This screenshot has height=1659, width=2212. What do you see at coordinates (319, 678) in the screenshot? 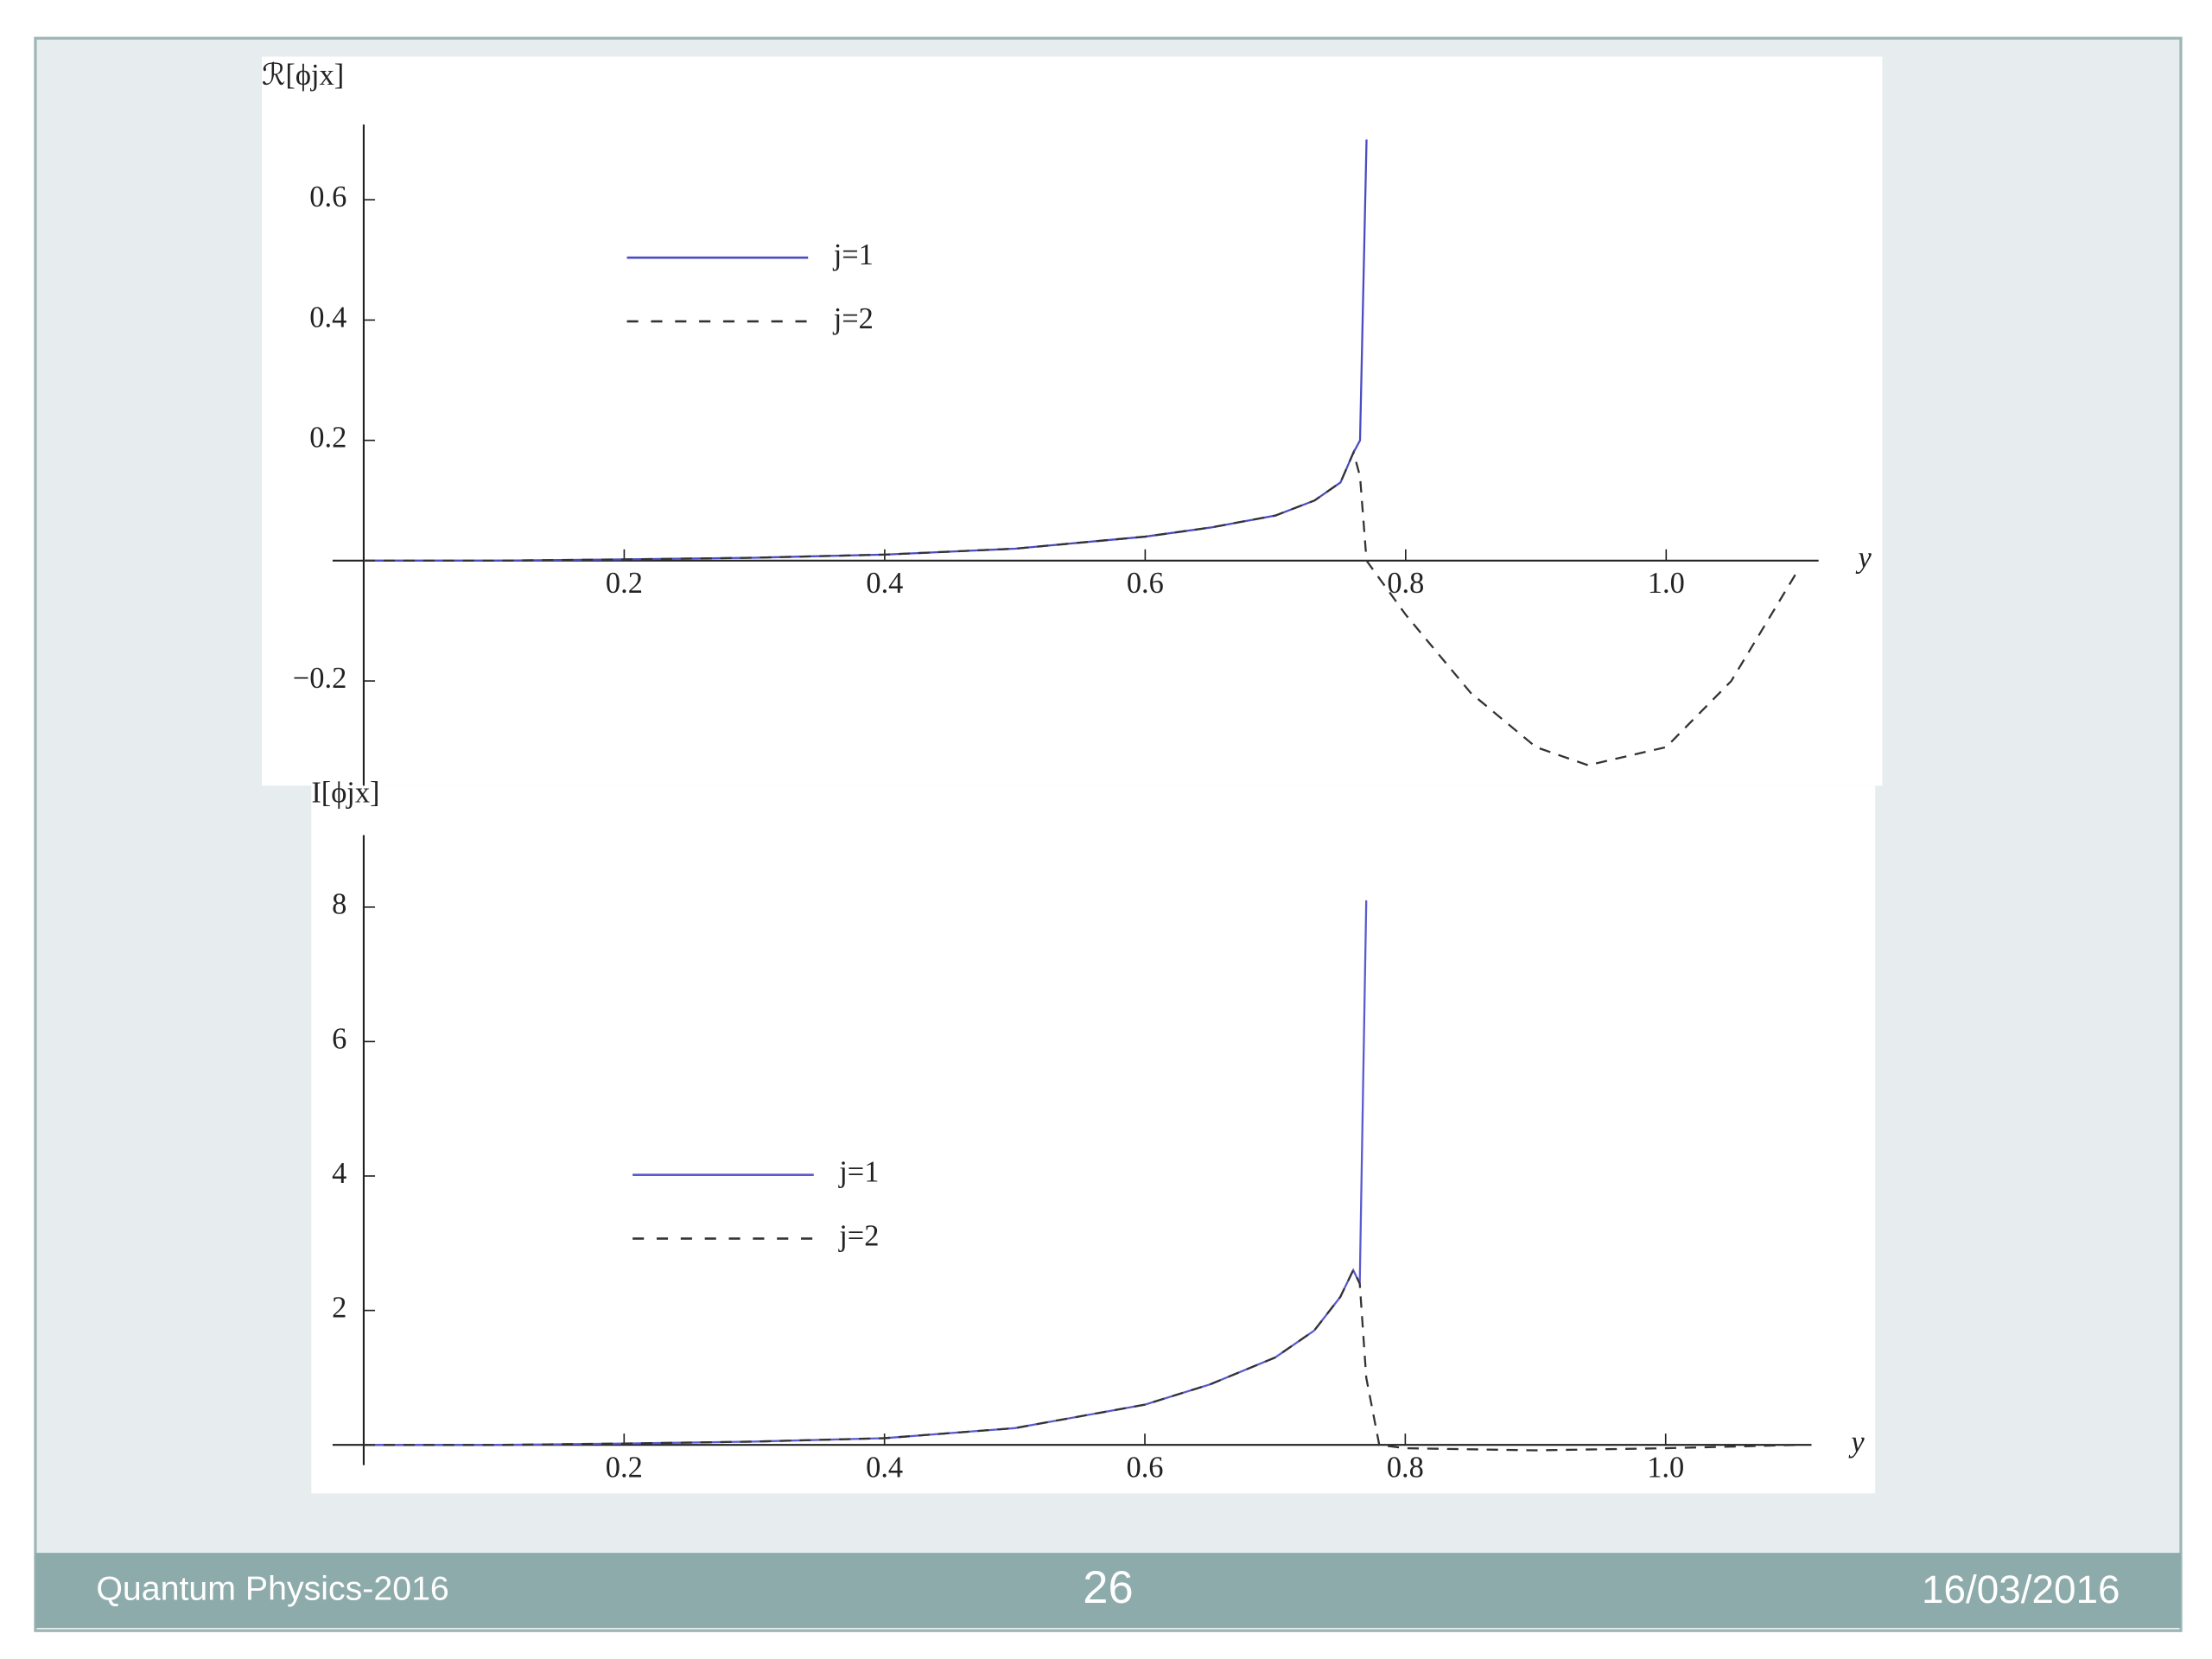
I see `y-tick-label: −0.2` at bounding box center [319, 678].